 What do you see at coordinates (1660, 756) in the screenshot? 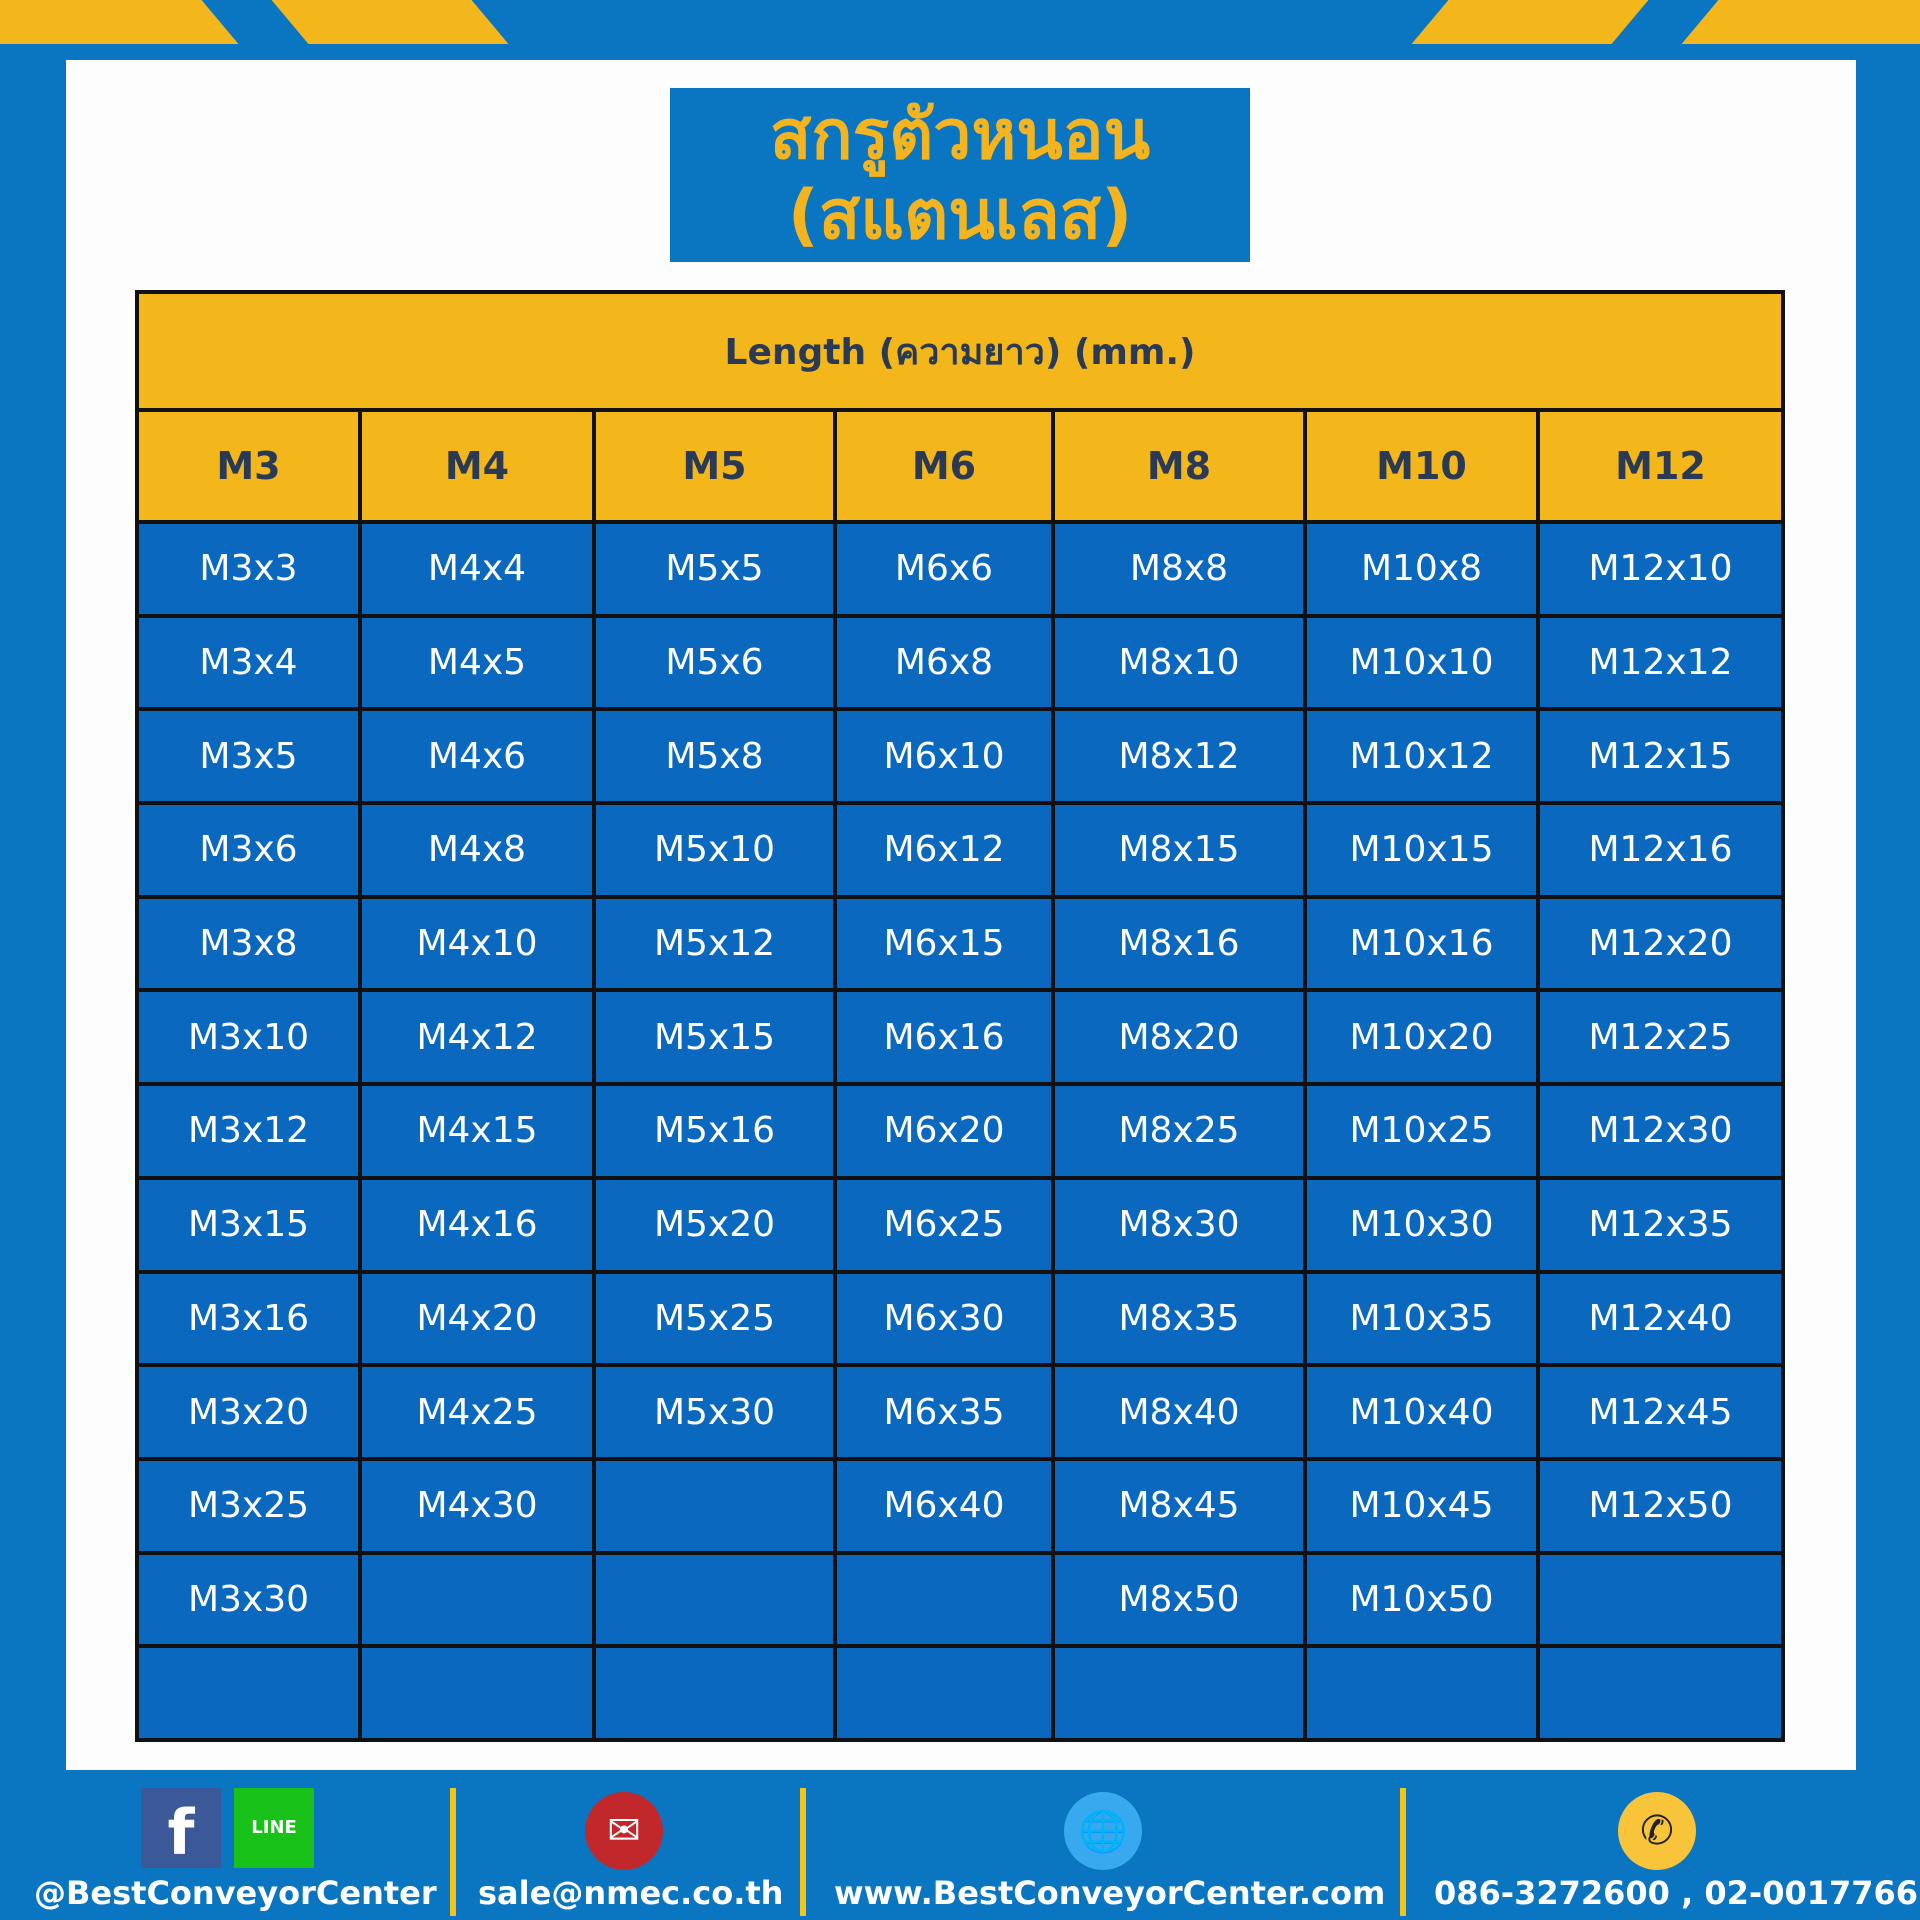
I see `size-cell: M12x15` at bounding box center [1660, 756].